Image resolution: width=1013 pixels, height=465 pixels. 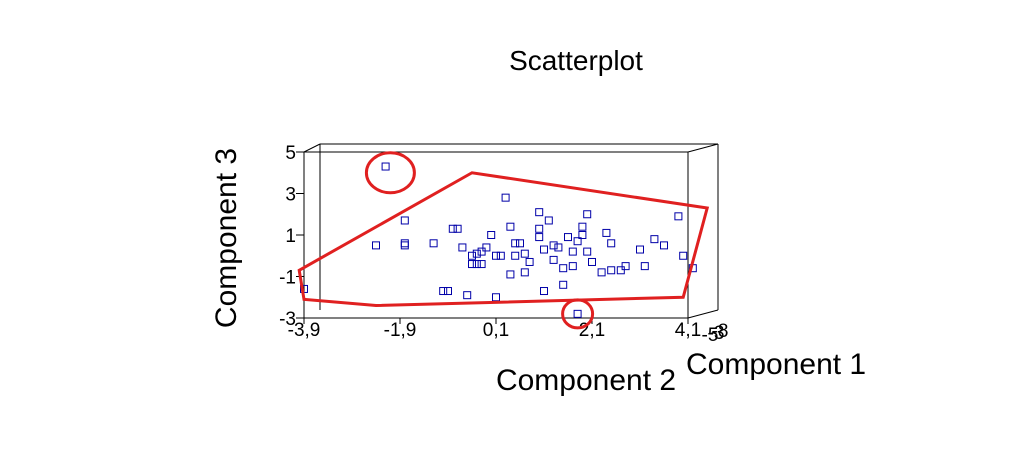 What do you see at coordinates (290, 195) in the screenshot?
I see `y-tick-label: 3` at bounding box center [290, 195].